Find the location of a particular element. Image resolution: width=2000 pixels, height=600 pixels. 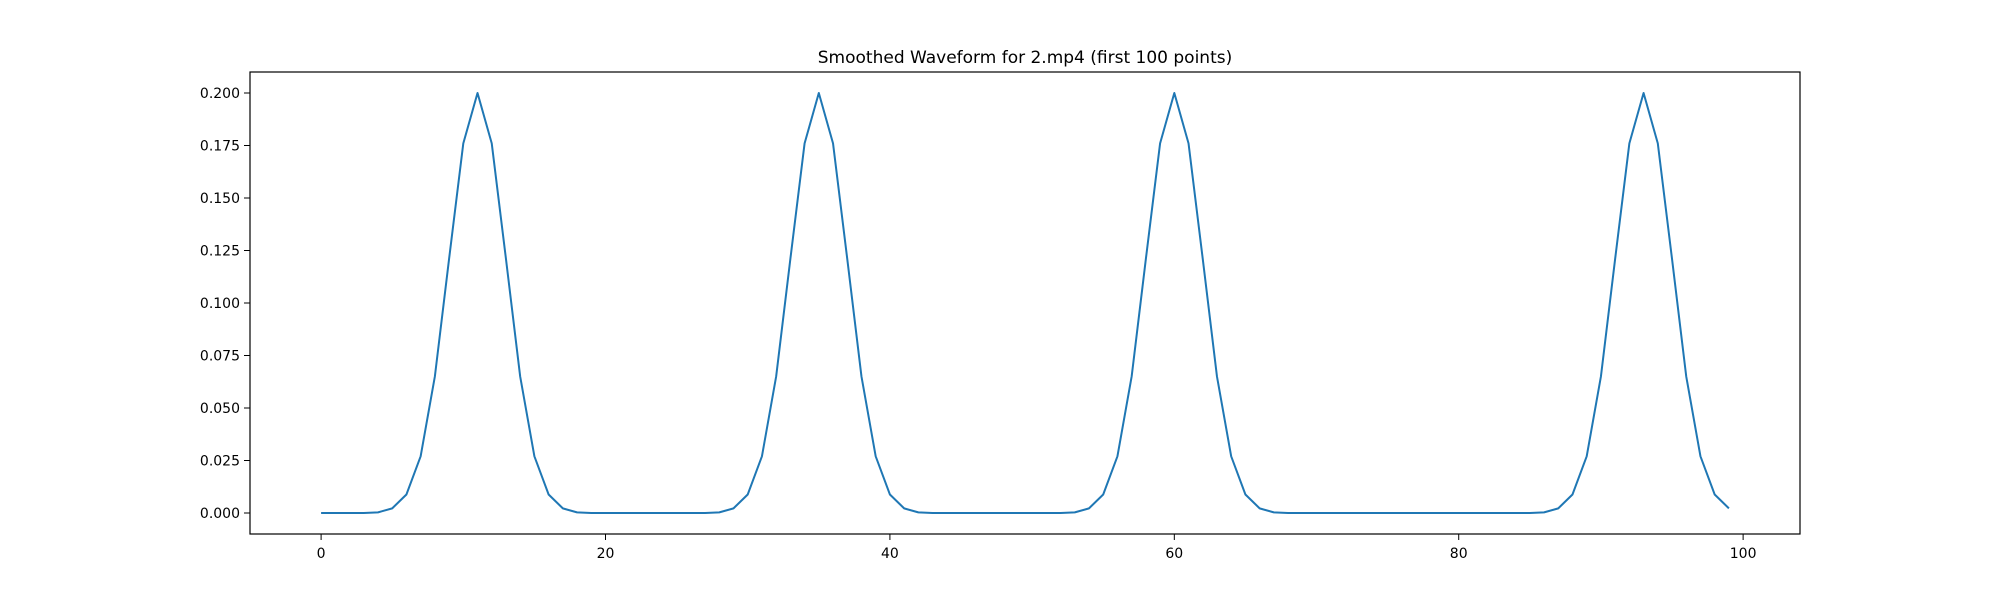

y-tick-label: 0.150 is located at coordinates (220, 199).